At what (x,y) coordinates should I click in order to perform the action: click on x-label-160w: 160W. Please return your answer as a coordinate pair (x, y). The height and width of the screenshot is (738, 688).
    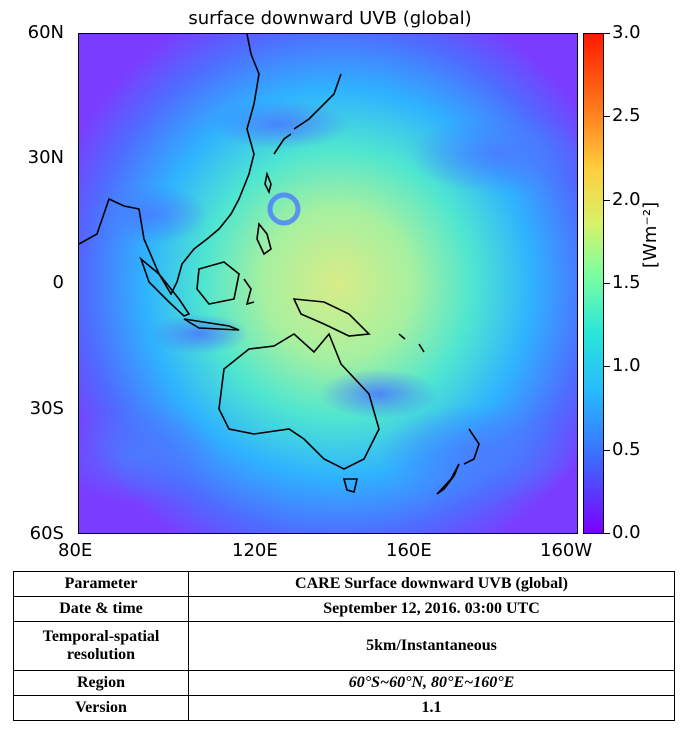
    Looking at the image, I should click on (566, 550).